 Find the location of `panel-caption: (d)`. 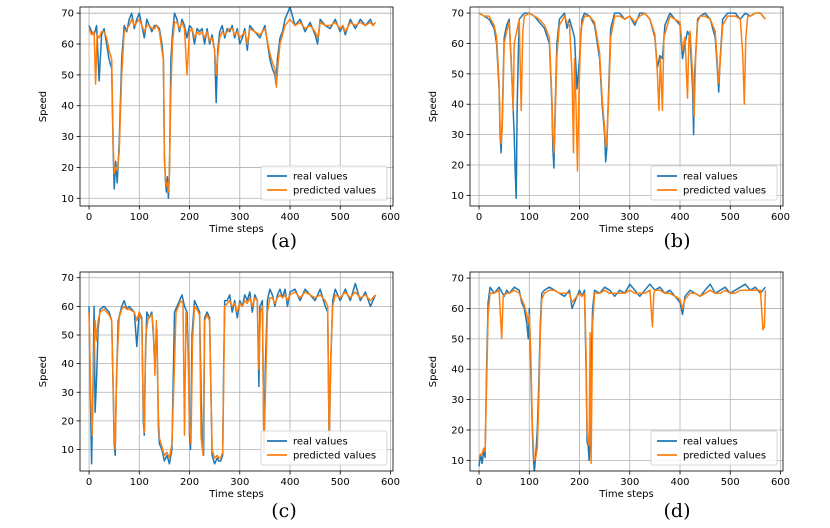

panel-caption: (d) is located at coordinates (677, 511).